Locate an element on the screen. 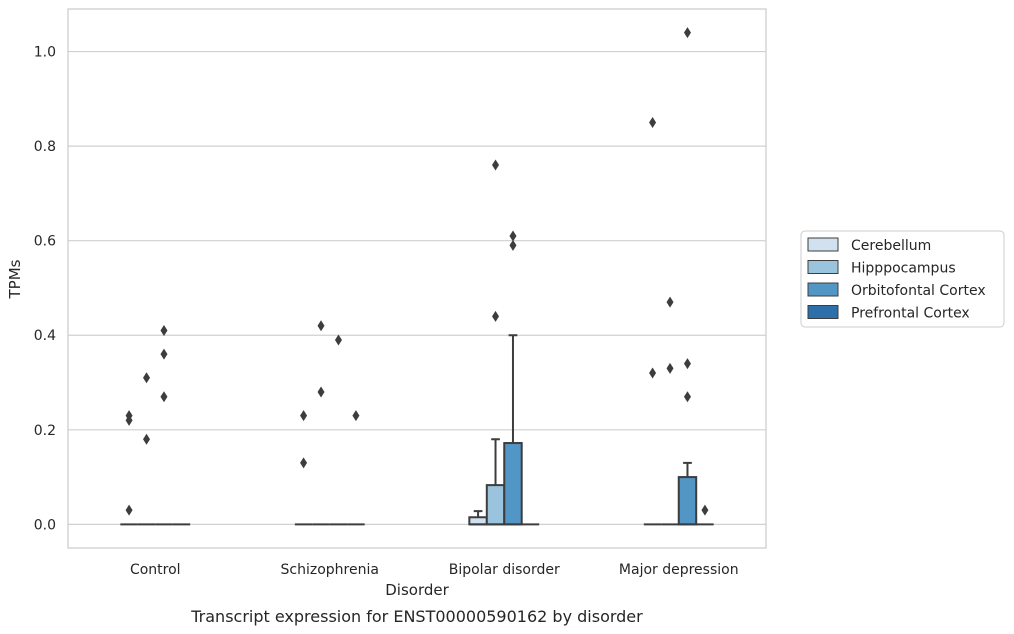 The height and width of the screenshot is (634, 1014). y-axis-label: TPMs is located at coordinates (15, 279).